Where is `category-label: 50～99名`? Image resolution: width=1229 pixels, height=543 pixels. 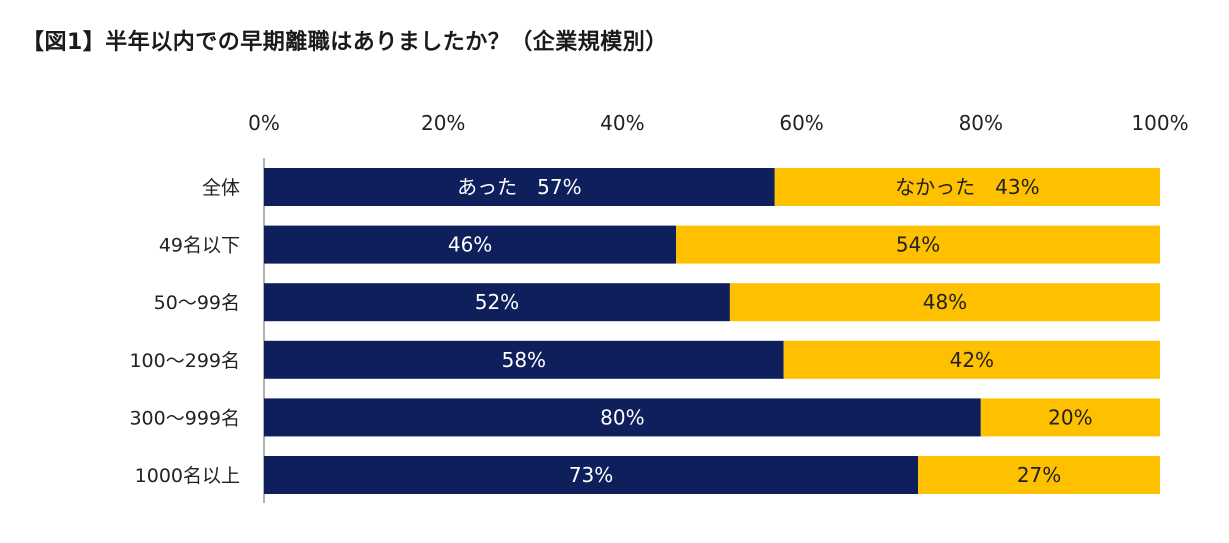
category-label: 50～99名 is located at coordinates (197, 303).